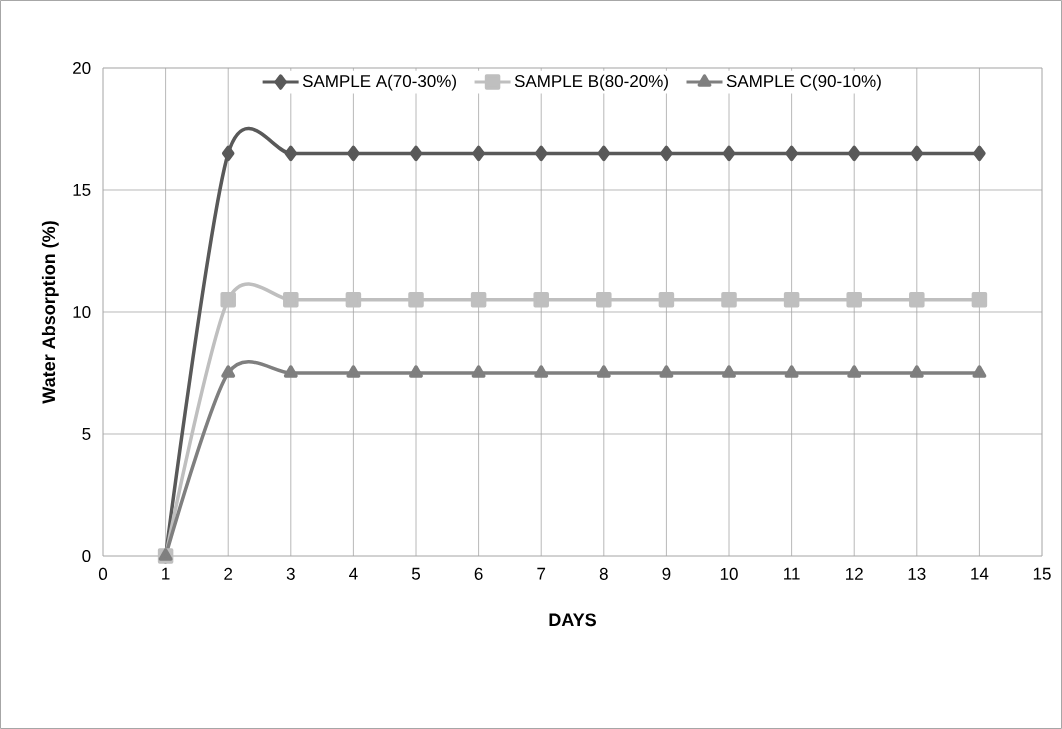 This screenshot has height=729, width=1062. What do you see at coordinates (379, 82) in the screenshot?
I see `legend-label: SAMPLE A(70-30%)` at bounding box center [379, 82].